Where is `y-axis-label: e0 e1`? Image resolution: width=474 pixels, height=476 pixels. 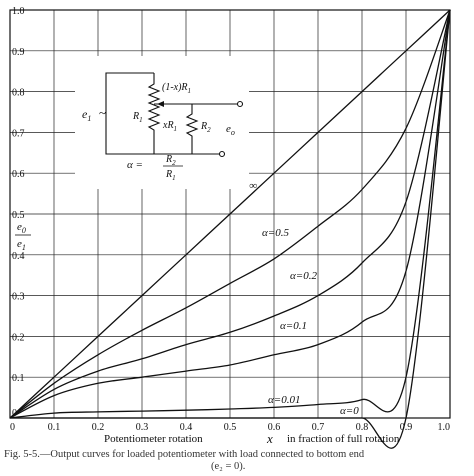
y-axis-label: e0 e1 is located at coordinates (23, 236).